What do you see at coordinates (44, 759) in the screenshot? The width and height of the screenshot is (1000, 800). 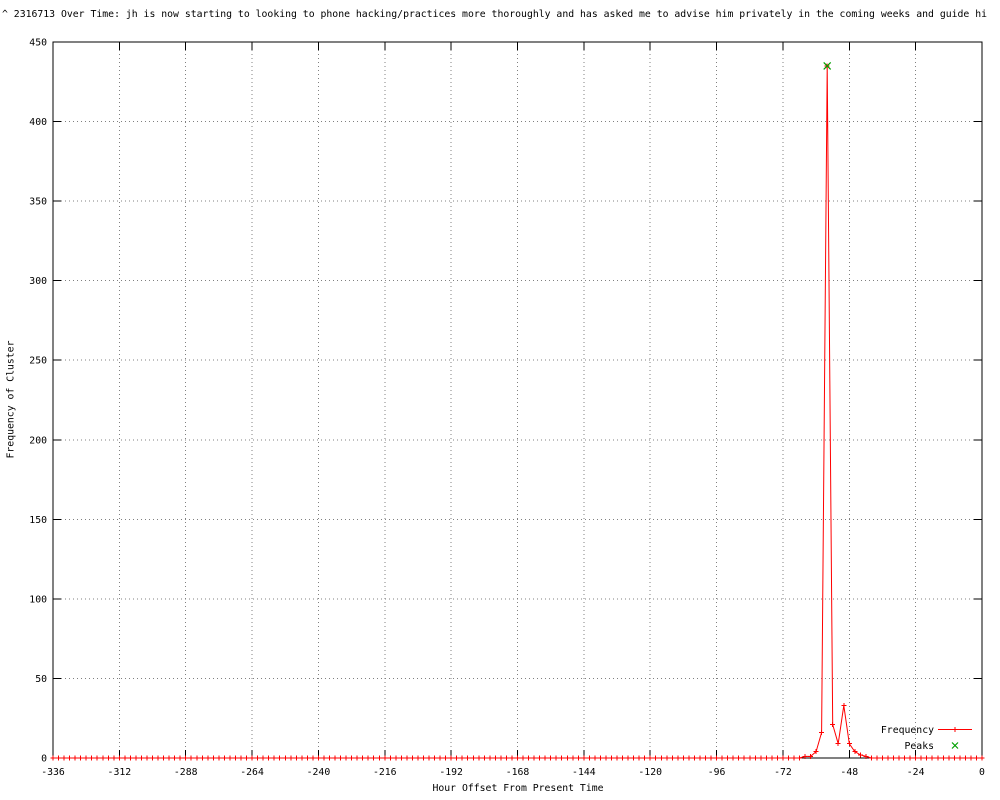 I see `y-tick-label: 0` at bounding box center [44, 759].